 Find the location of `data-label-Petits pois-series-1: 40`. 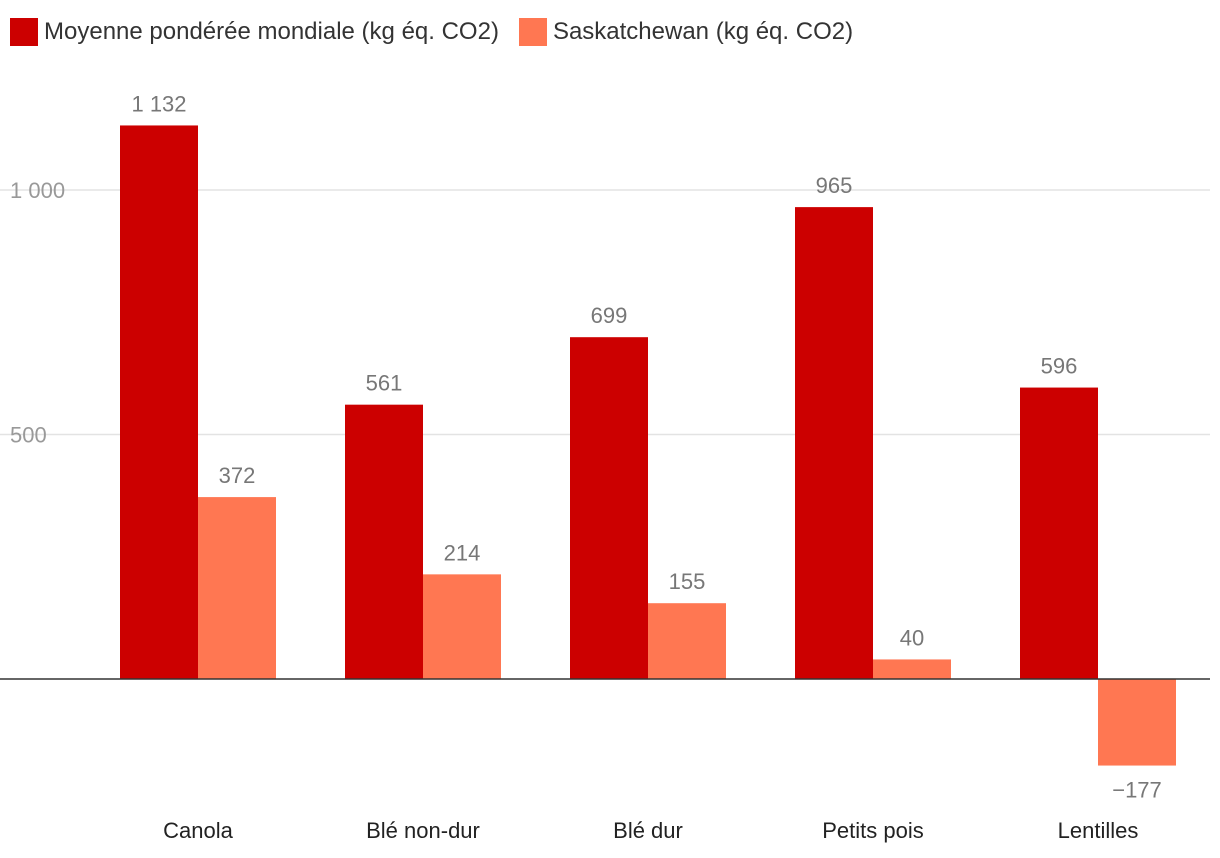

data-label-Petits pois-series-1: 40 is located at coordinates (912, 637).